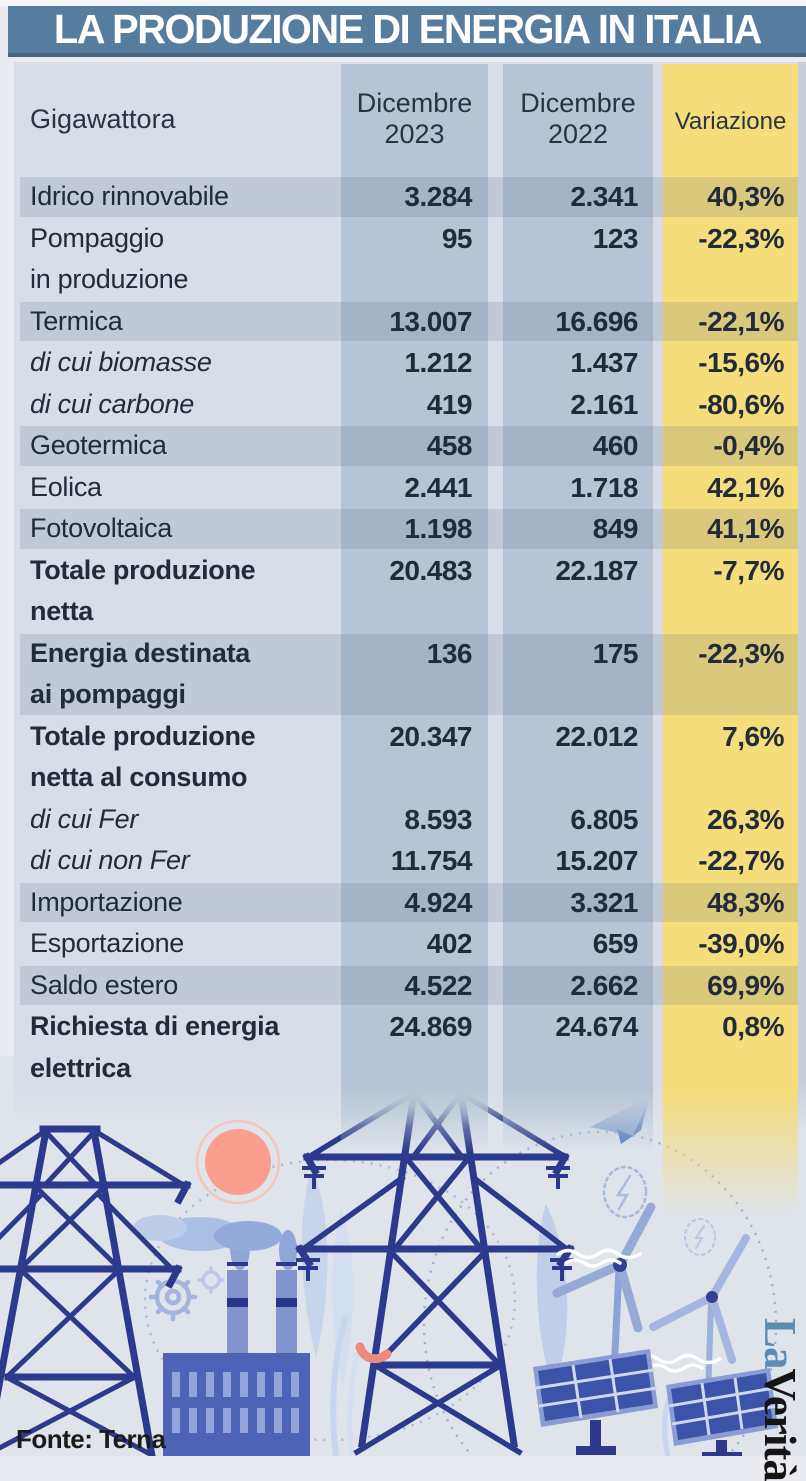  What do you see at coordinates (604, 404) in the screenshot?
I see `value-2022: 2.161` at bounding box center [604, 404].